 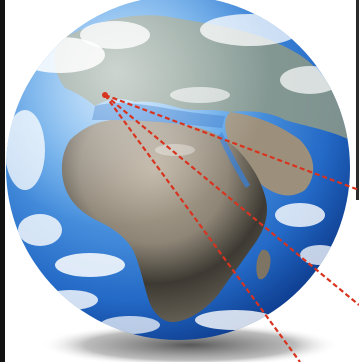 I want to click on ray-origin-point, so click(x=105, y=95).